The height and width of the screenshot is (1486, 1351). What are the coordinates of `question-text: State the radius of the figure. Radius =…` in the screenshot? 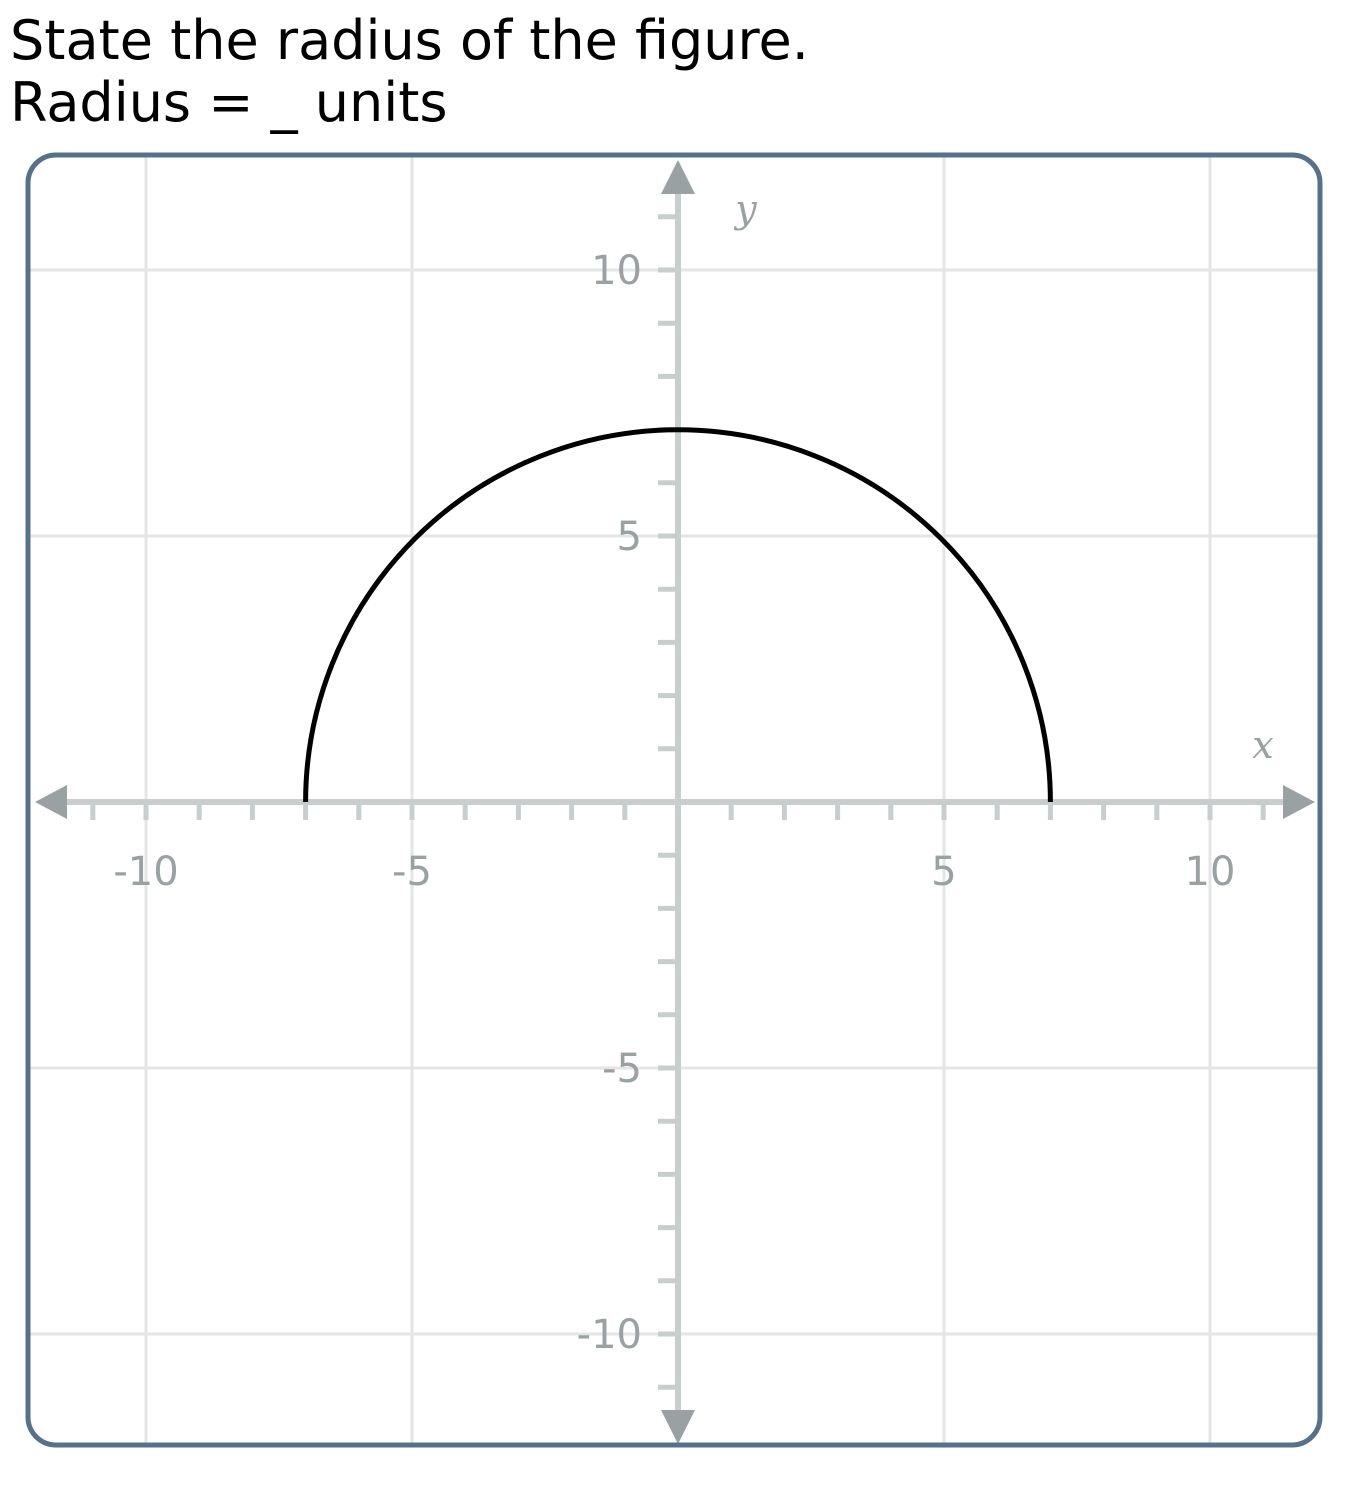 It's located at (409, 72).